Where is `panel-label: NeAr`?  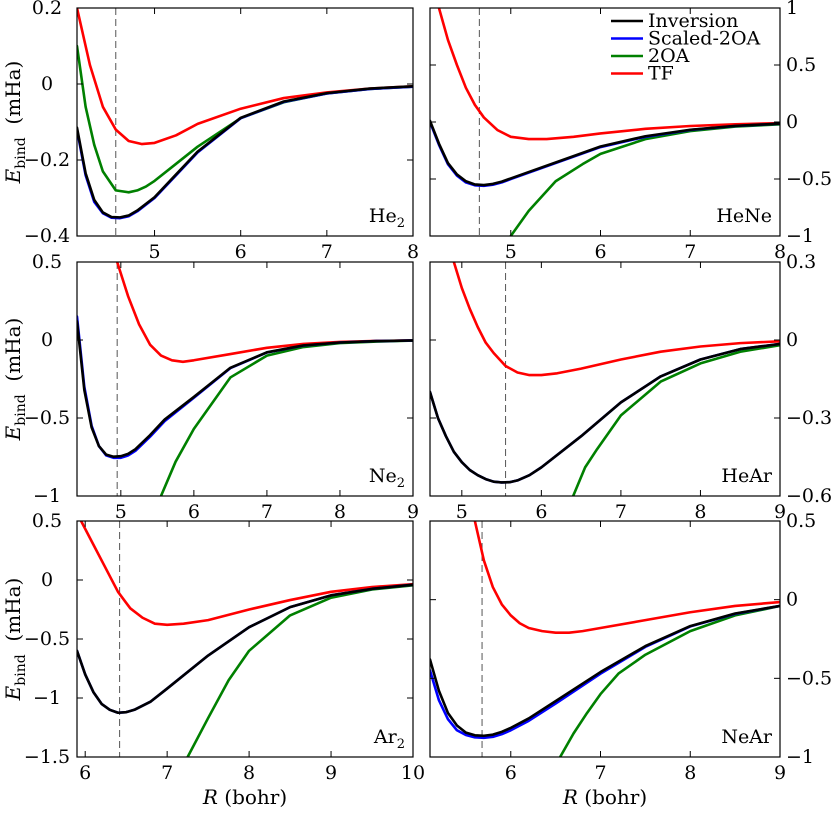
panel-label: NeAr is located at coordinates (747, 737).